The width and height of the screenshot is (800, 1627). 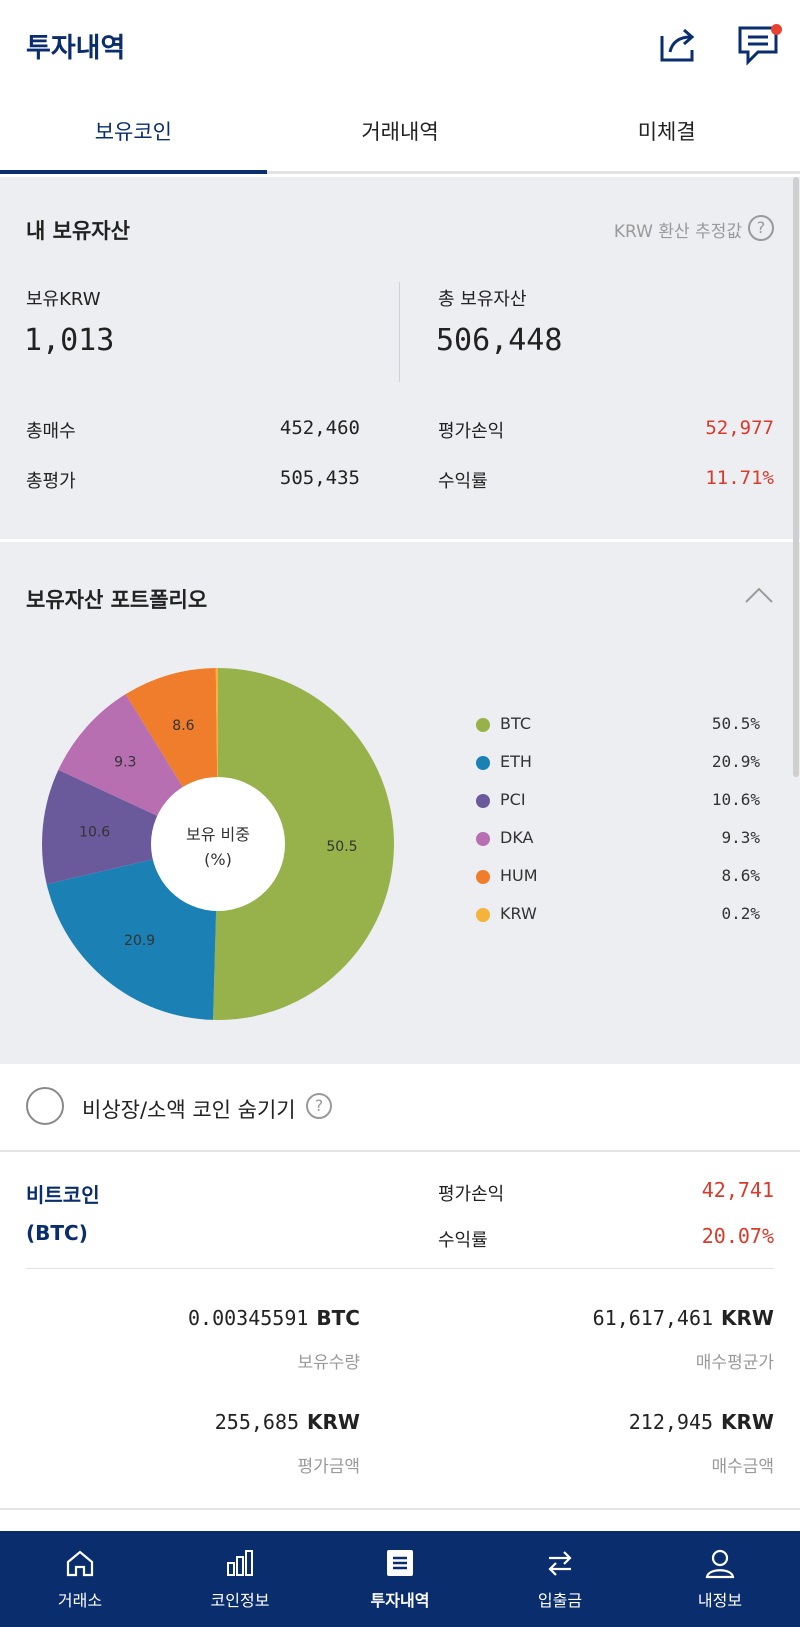 I want to click on nav-exchange: 거래소, so click(x=80, y=1579).